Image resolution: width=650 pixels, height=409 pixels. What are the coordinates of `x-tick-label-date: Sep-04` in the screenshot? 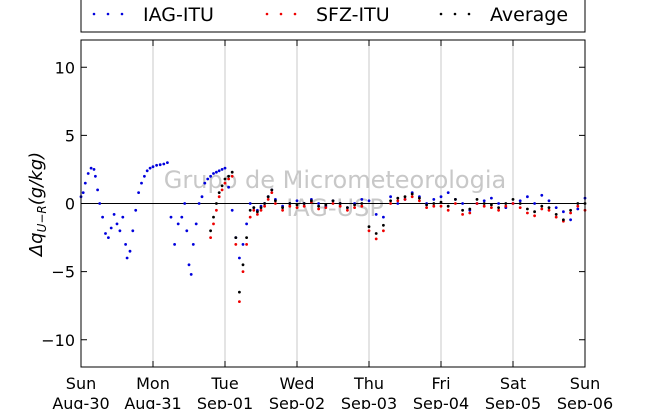 It's located at (441, 401).